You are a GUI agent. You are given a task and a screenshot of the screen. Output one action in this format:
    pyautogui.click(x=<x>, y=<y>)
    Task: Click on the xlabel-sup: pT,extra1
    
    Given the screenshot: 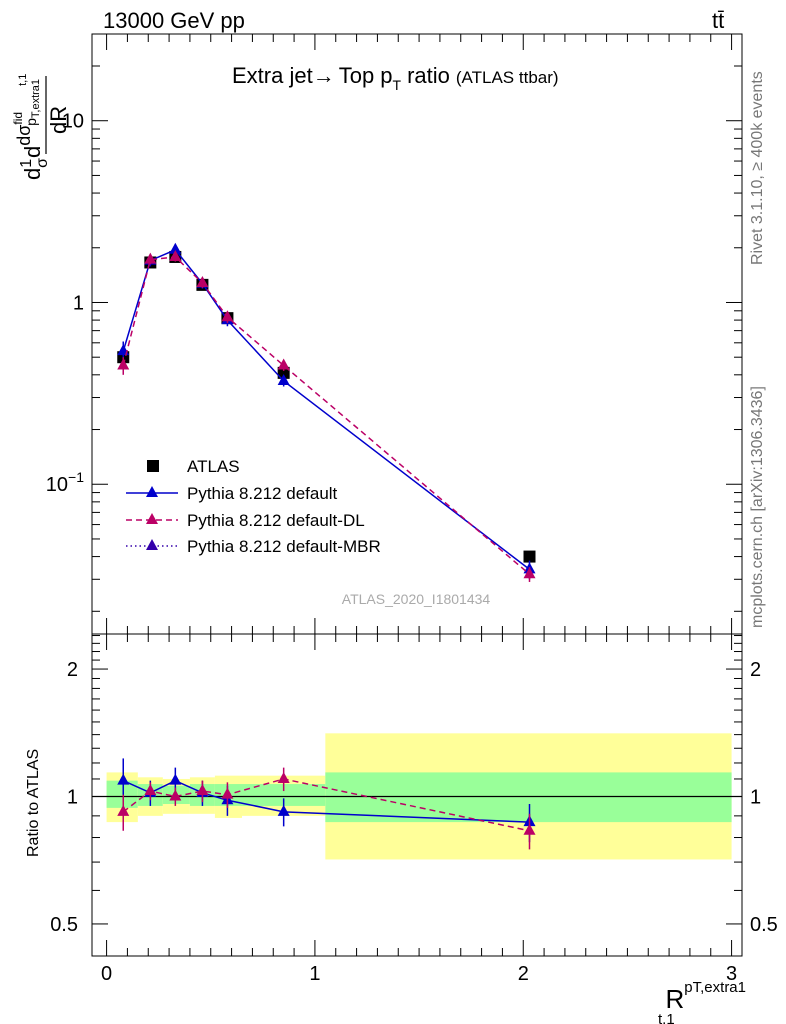 What is the action you would take?
    pyautogui.click(x=715, y=987)
    